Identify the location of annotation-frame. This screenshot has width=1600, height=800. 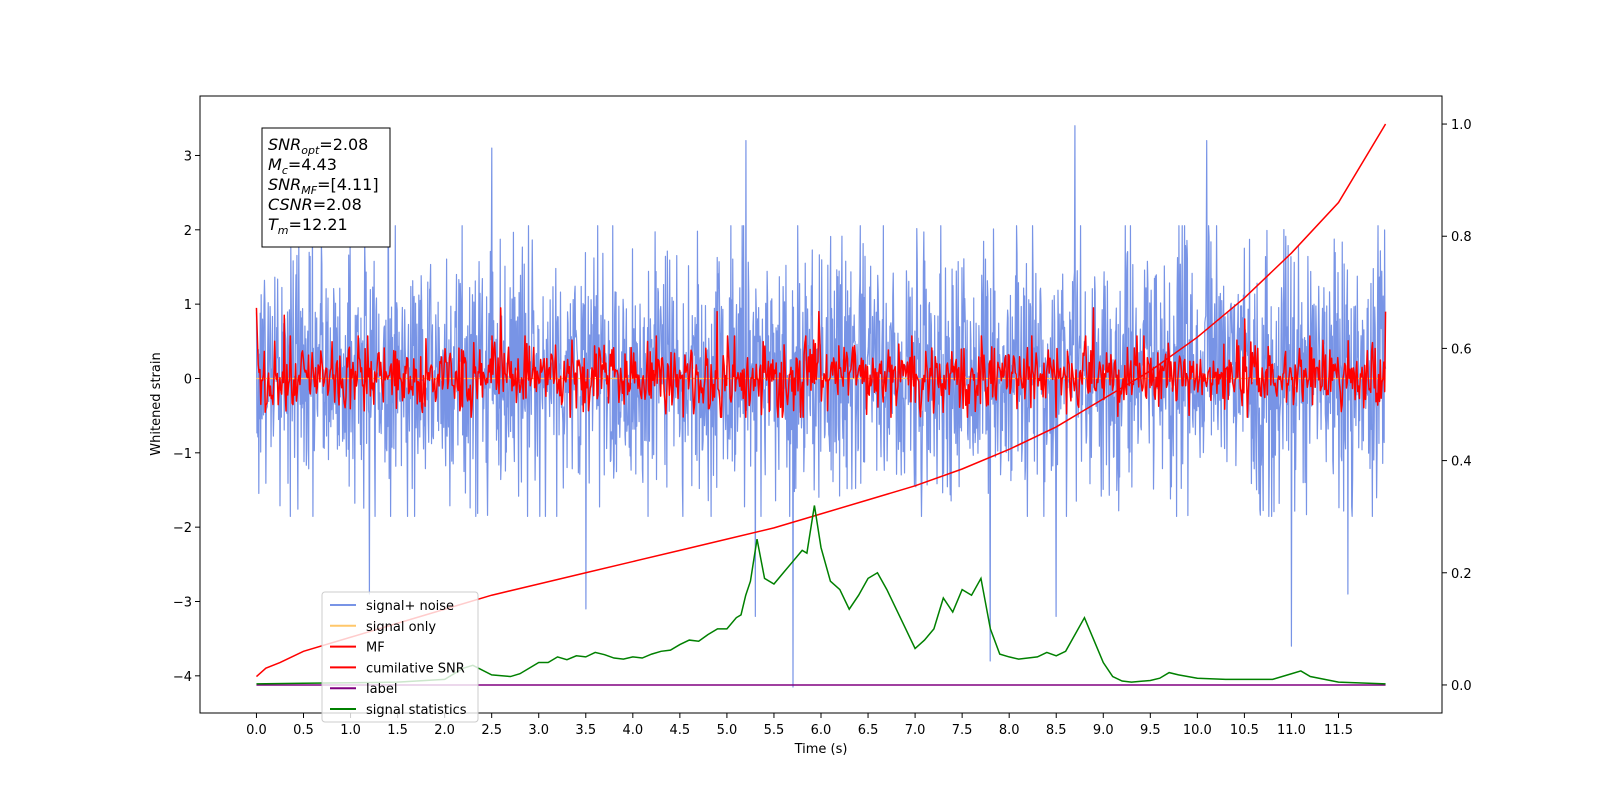
(326, 187).